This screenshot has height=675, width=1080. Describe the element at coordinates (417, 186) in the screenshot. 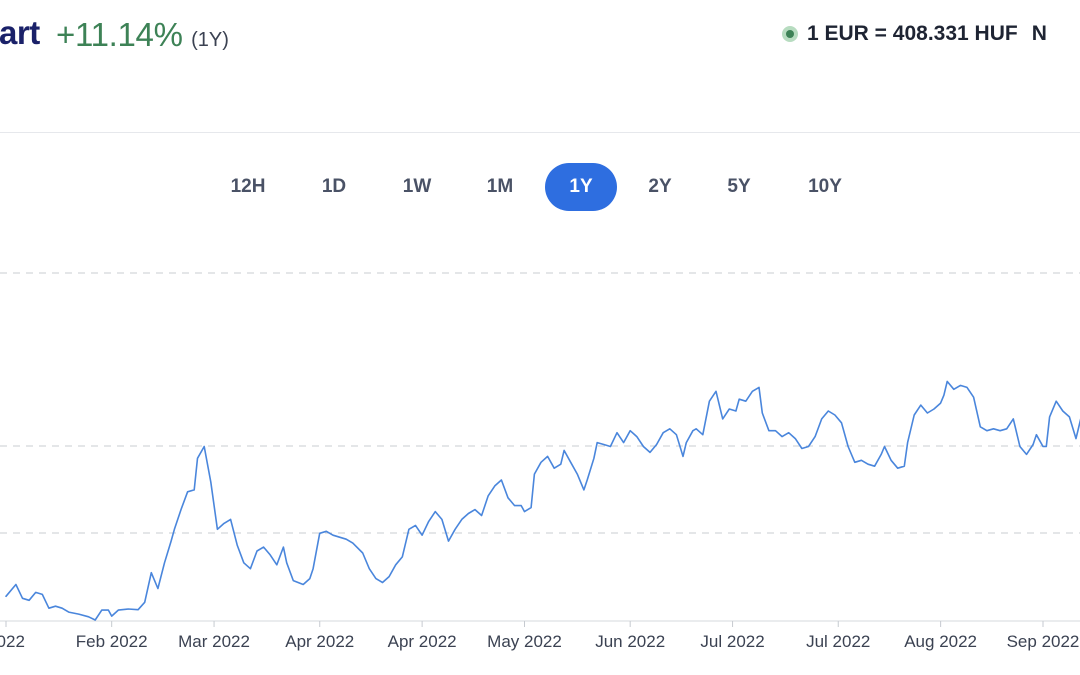

I see `range-tab-1w: 1W` at that location.